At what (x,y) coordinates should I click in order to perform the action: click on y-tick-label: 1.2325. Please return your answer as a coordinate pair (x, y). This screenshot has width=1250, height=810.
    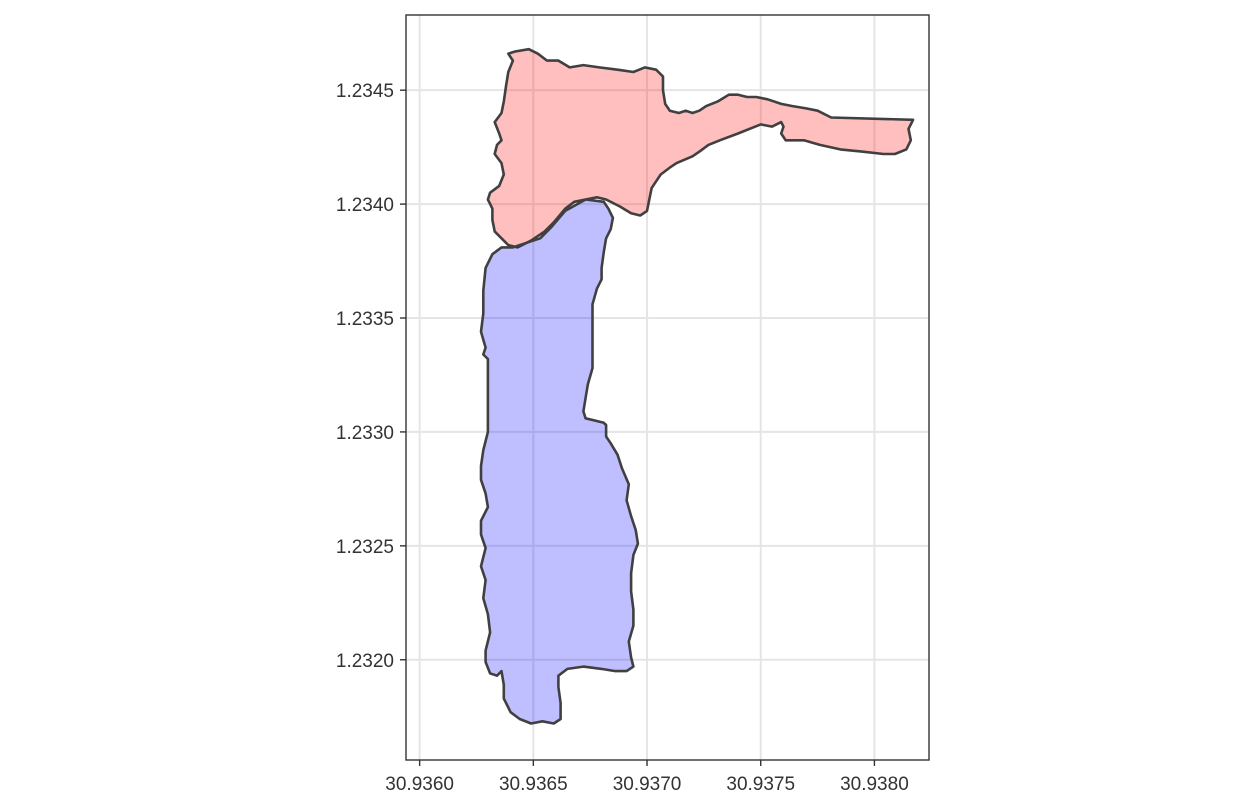
    Looking at the image, I should click on (365, 547).